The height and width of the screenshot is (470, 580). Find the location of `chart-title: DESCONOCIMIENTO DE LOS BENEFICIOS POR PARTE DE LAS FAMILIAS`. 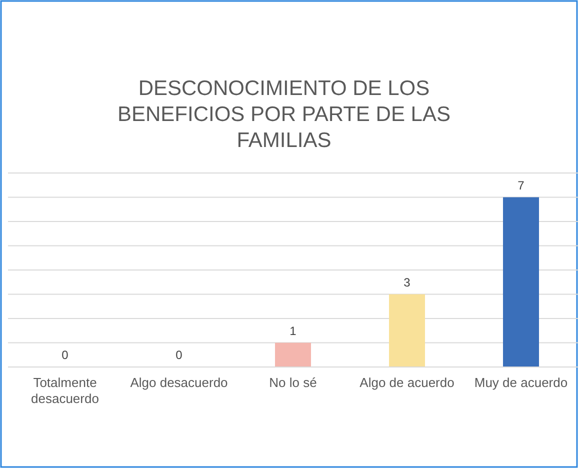

chart-title: DESCONOCIMIENTO DE LOS BENEFICIOS POR PARTE DE LAS FAMILIAS is located at coordinates (284, 114).